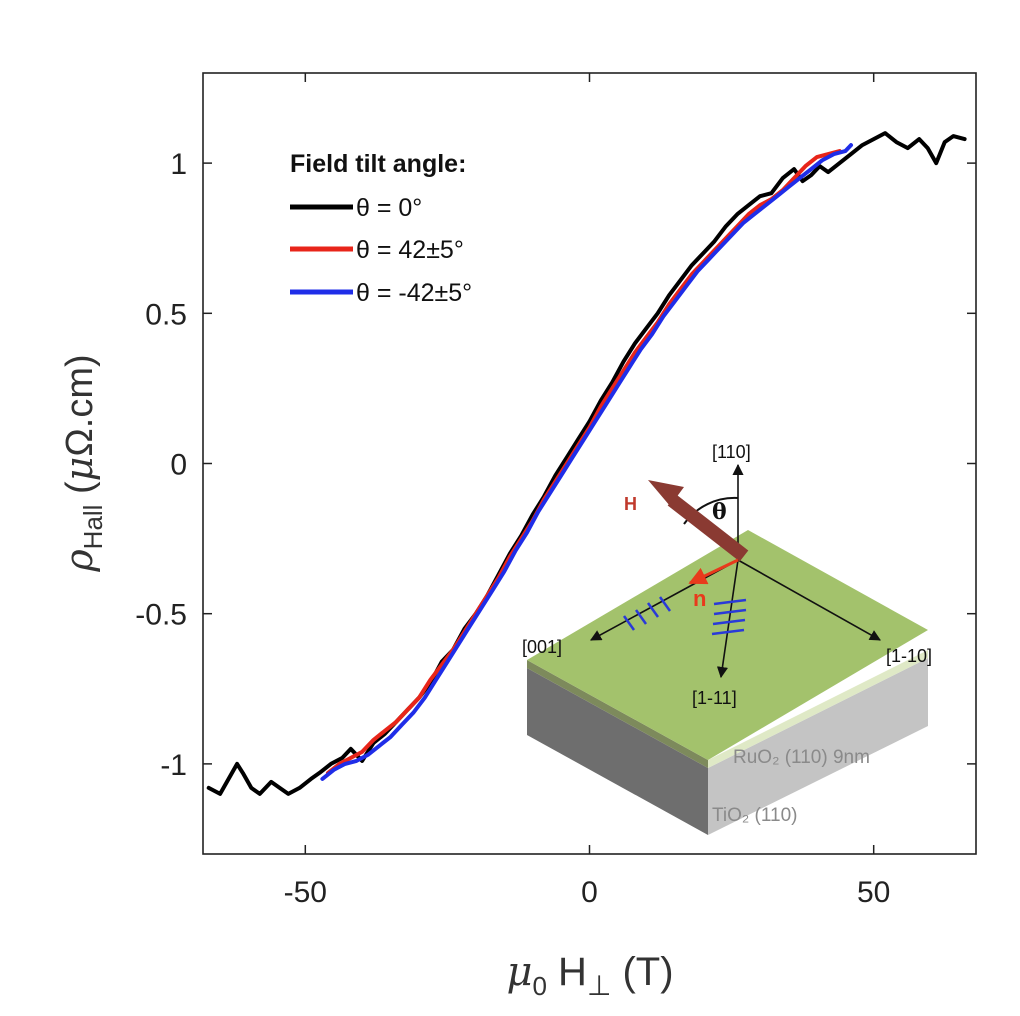 Image resolution: width=1020 pixels, height=1016 pixels. I want to click on substrate-right-face, so click(818, 746).